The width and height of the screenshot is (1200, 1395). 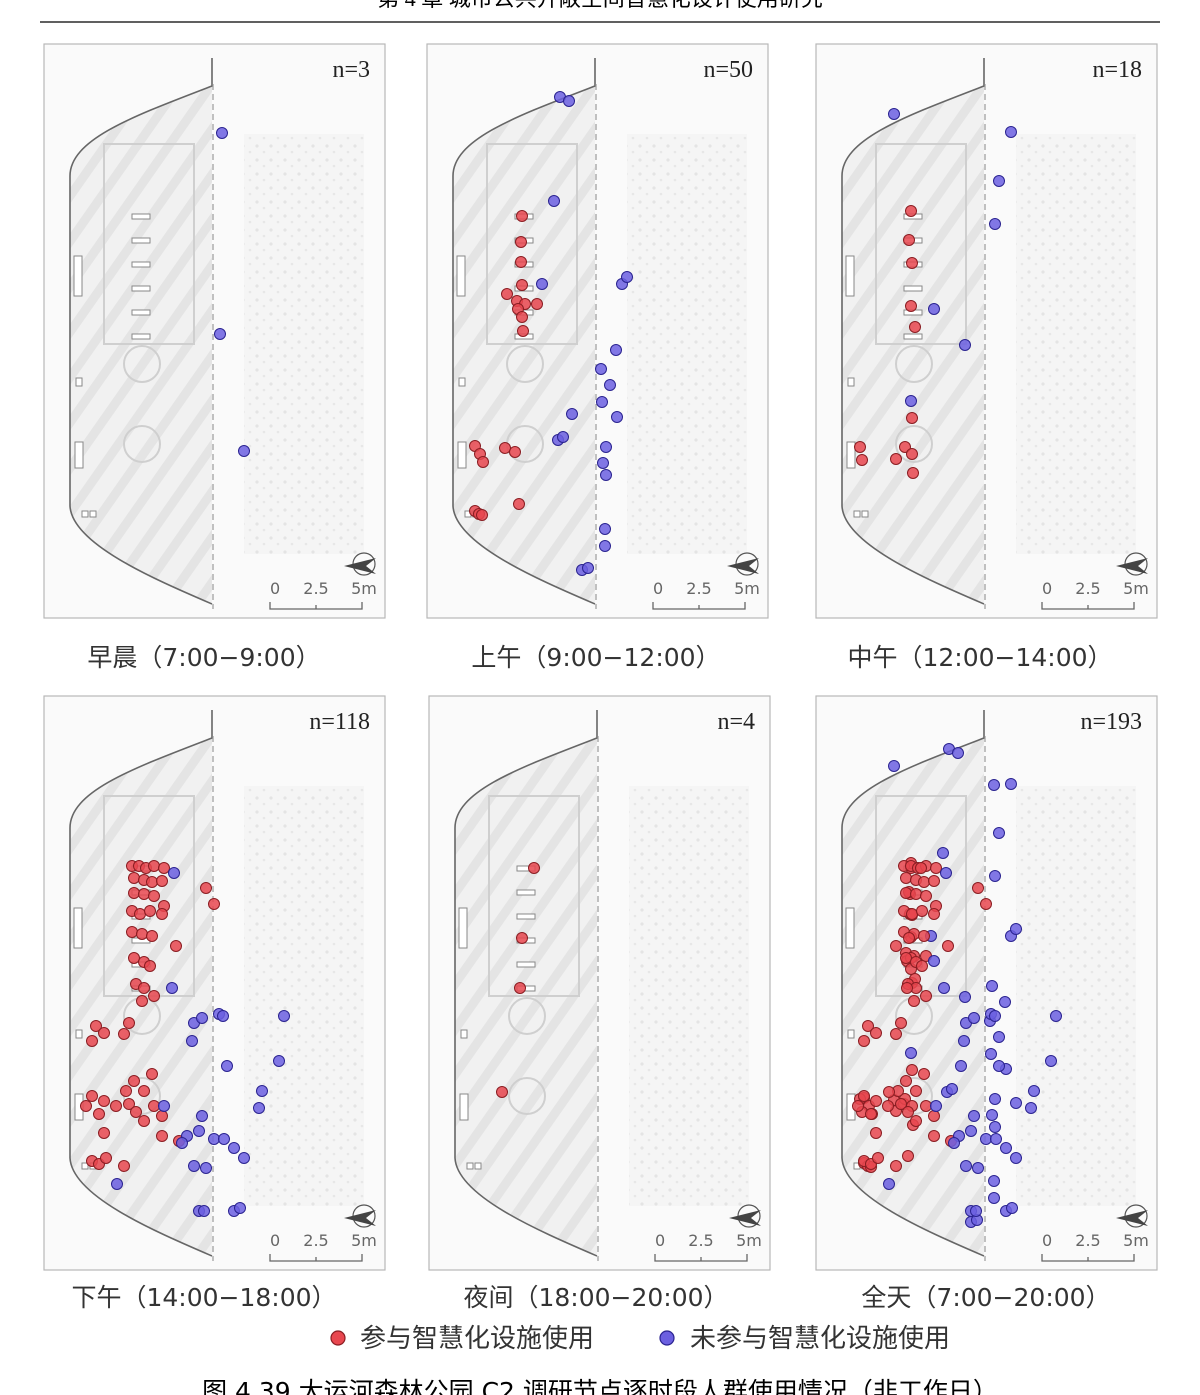 What do you see at coordinates (979, 657) in the screenshot?
I see `panel-caption: 中午（12:00−14:00）` at bounding box center [979, 657].